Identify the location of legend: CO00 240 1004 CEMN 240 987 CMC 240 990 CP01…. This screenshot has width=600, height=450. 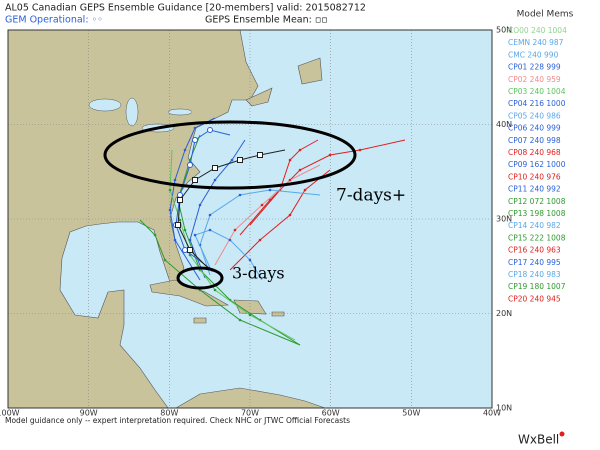
(537, 164).